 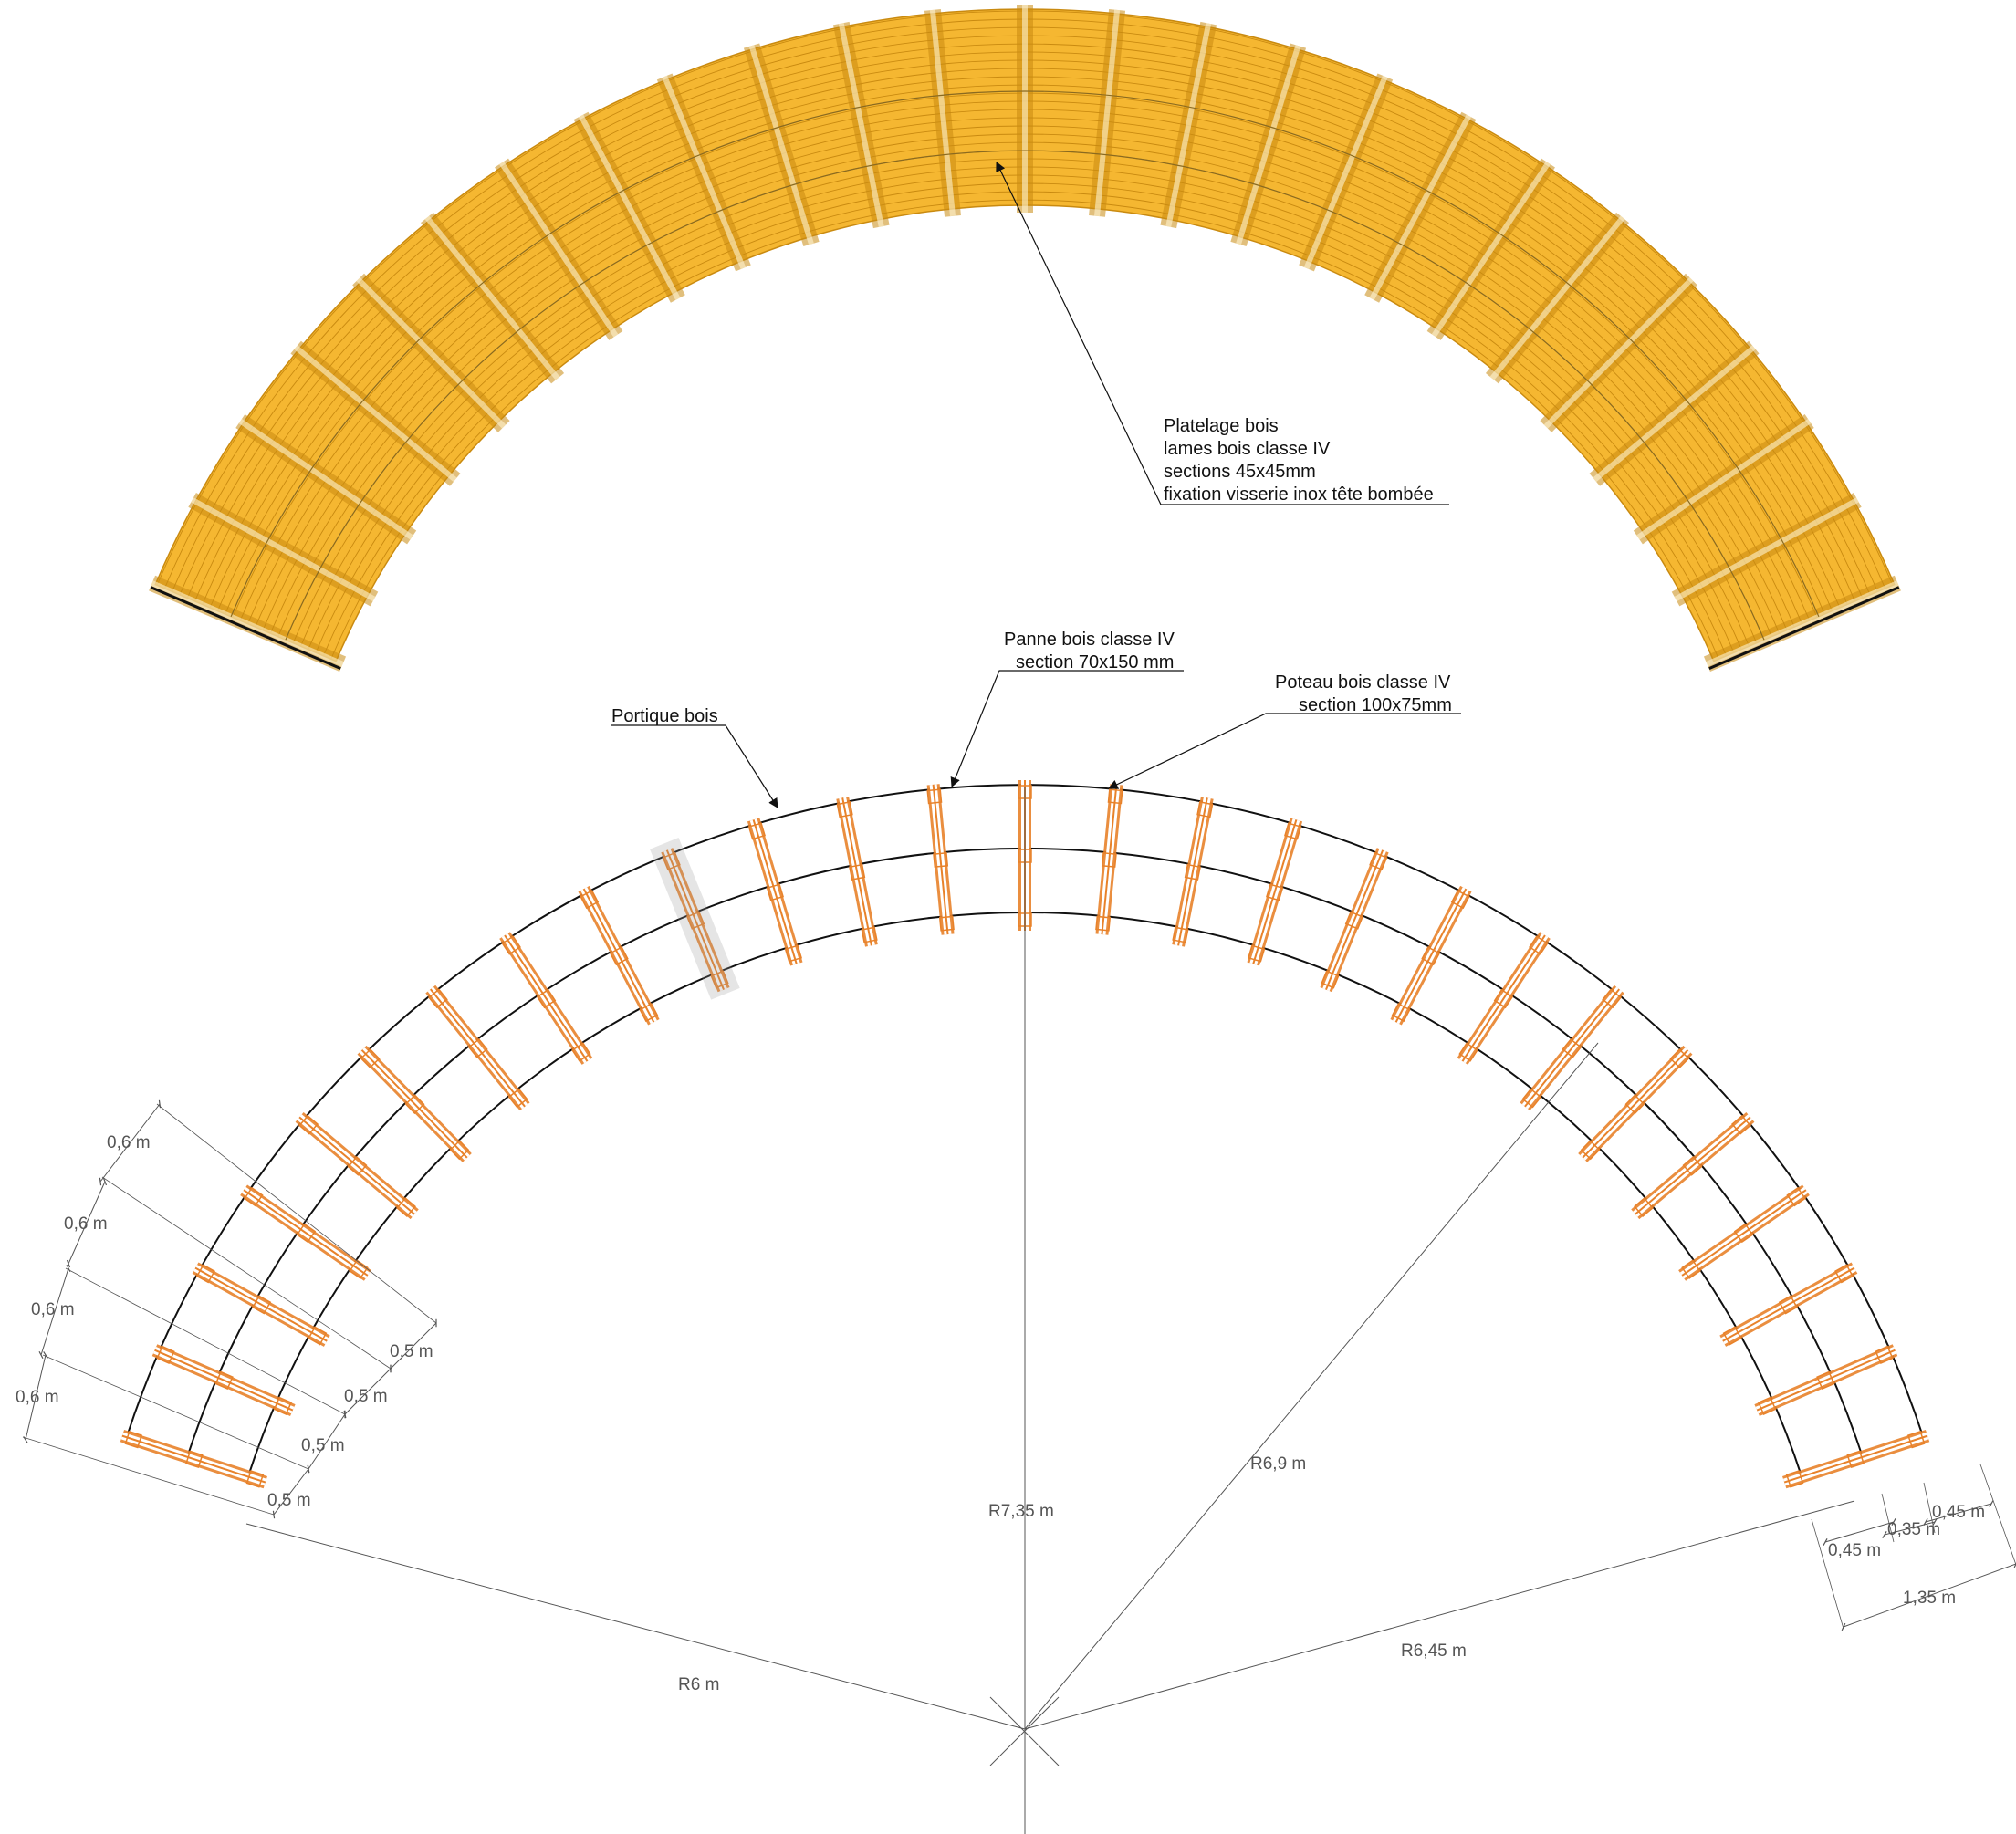 I want to click on dim-0-45-left-line, so click(x=1859, y=1532).